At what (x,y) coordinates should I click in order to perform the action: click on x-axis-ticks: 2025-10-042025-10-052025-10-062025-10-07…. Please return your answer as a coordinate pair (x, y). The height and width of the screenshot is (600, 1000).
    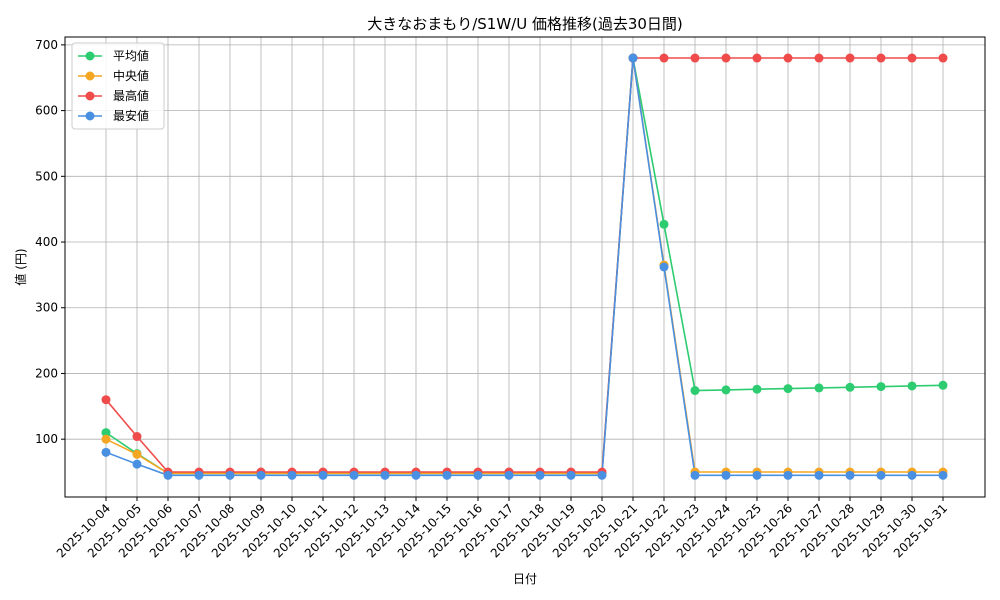
    Looking at the image, I should click on (502, 528).